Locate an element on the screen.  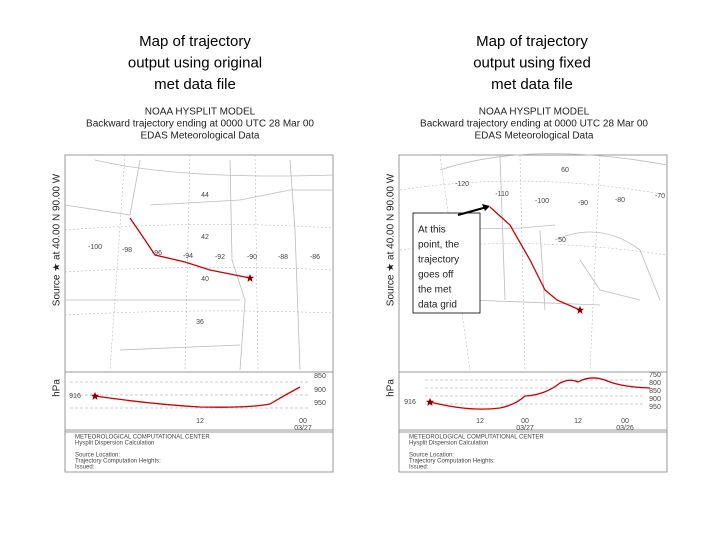
time-label: 03/26 is located at coordinates (625, 428).